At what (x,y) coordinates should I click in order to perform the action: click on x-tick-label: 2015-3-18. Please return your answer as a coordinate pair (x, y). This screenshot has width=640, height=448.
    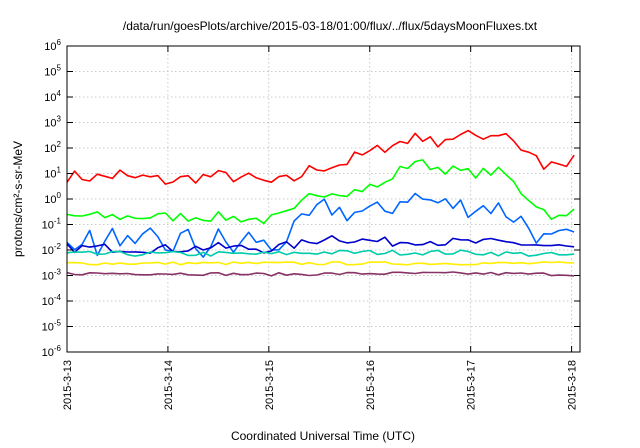
    Looking at the image, I should click on (573, 385).